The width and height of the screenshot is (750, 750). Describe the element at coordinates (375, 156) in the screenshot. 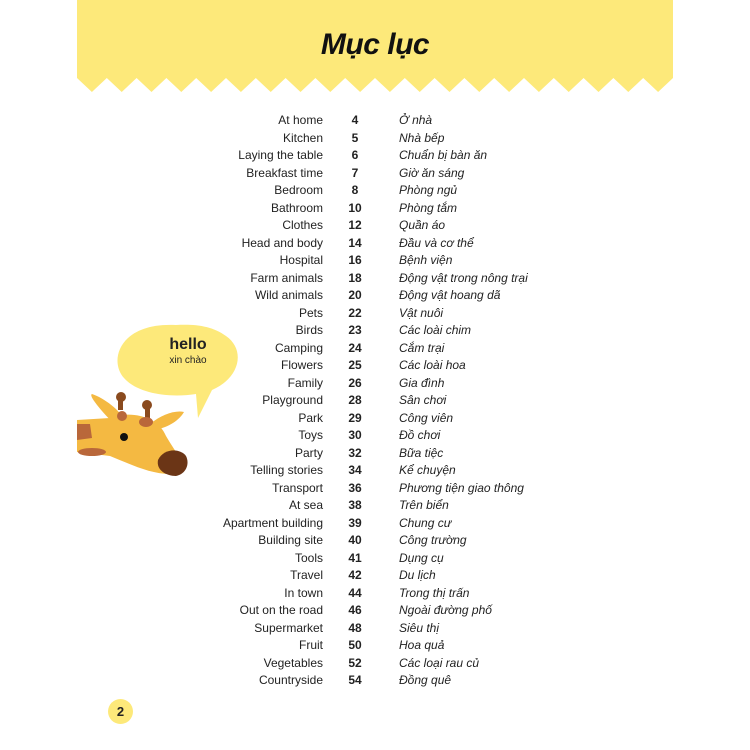

I see `toc-row: Laying the table 6 Chuẩn bị bàn ăn` at that location.